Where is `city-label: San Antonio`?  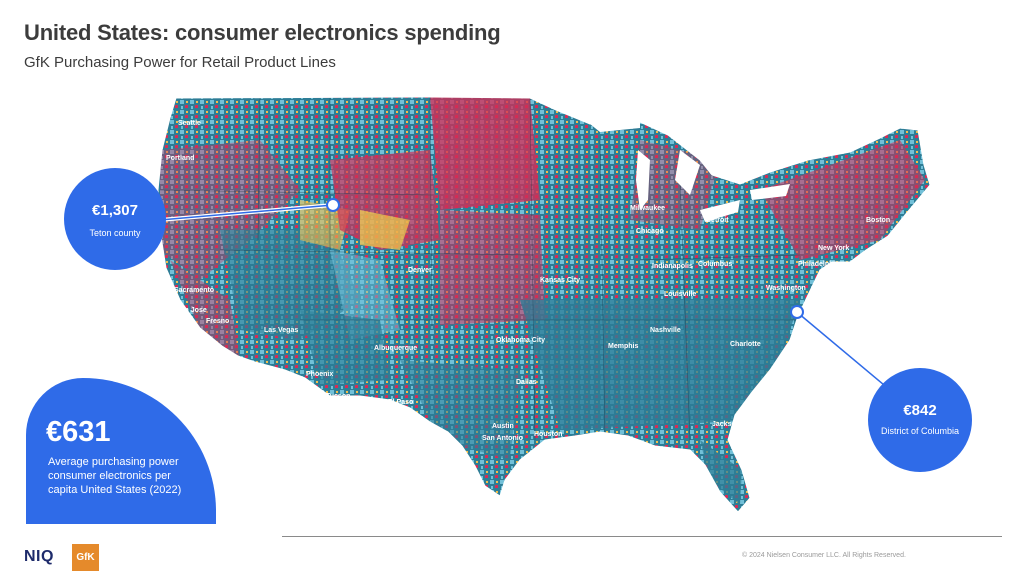
city-label: San Antonio is located at coordinates (502, 438).